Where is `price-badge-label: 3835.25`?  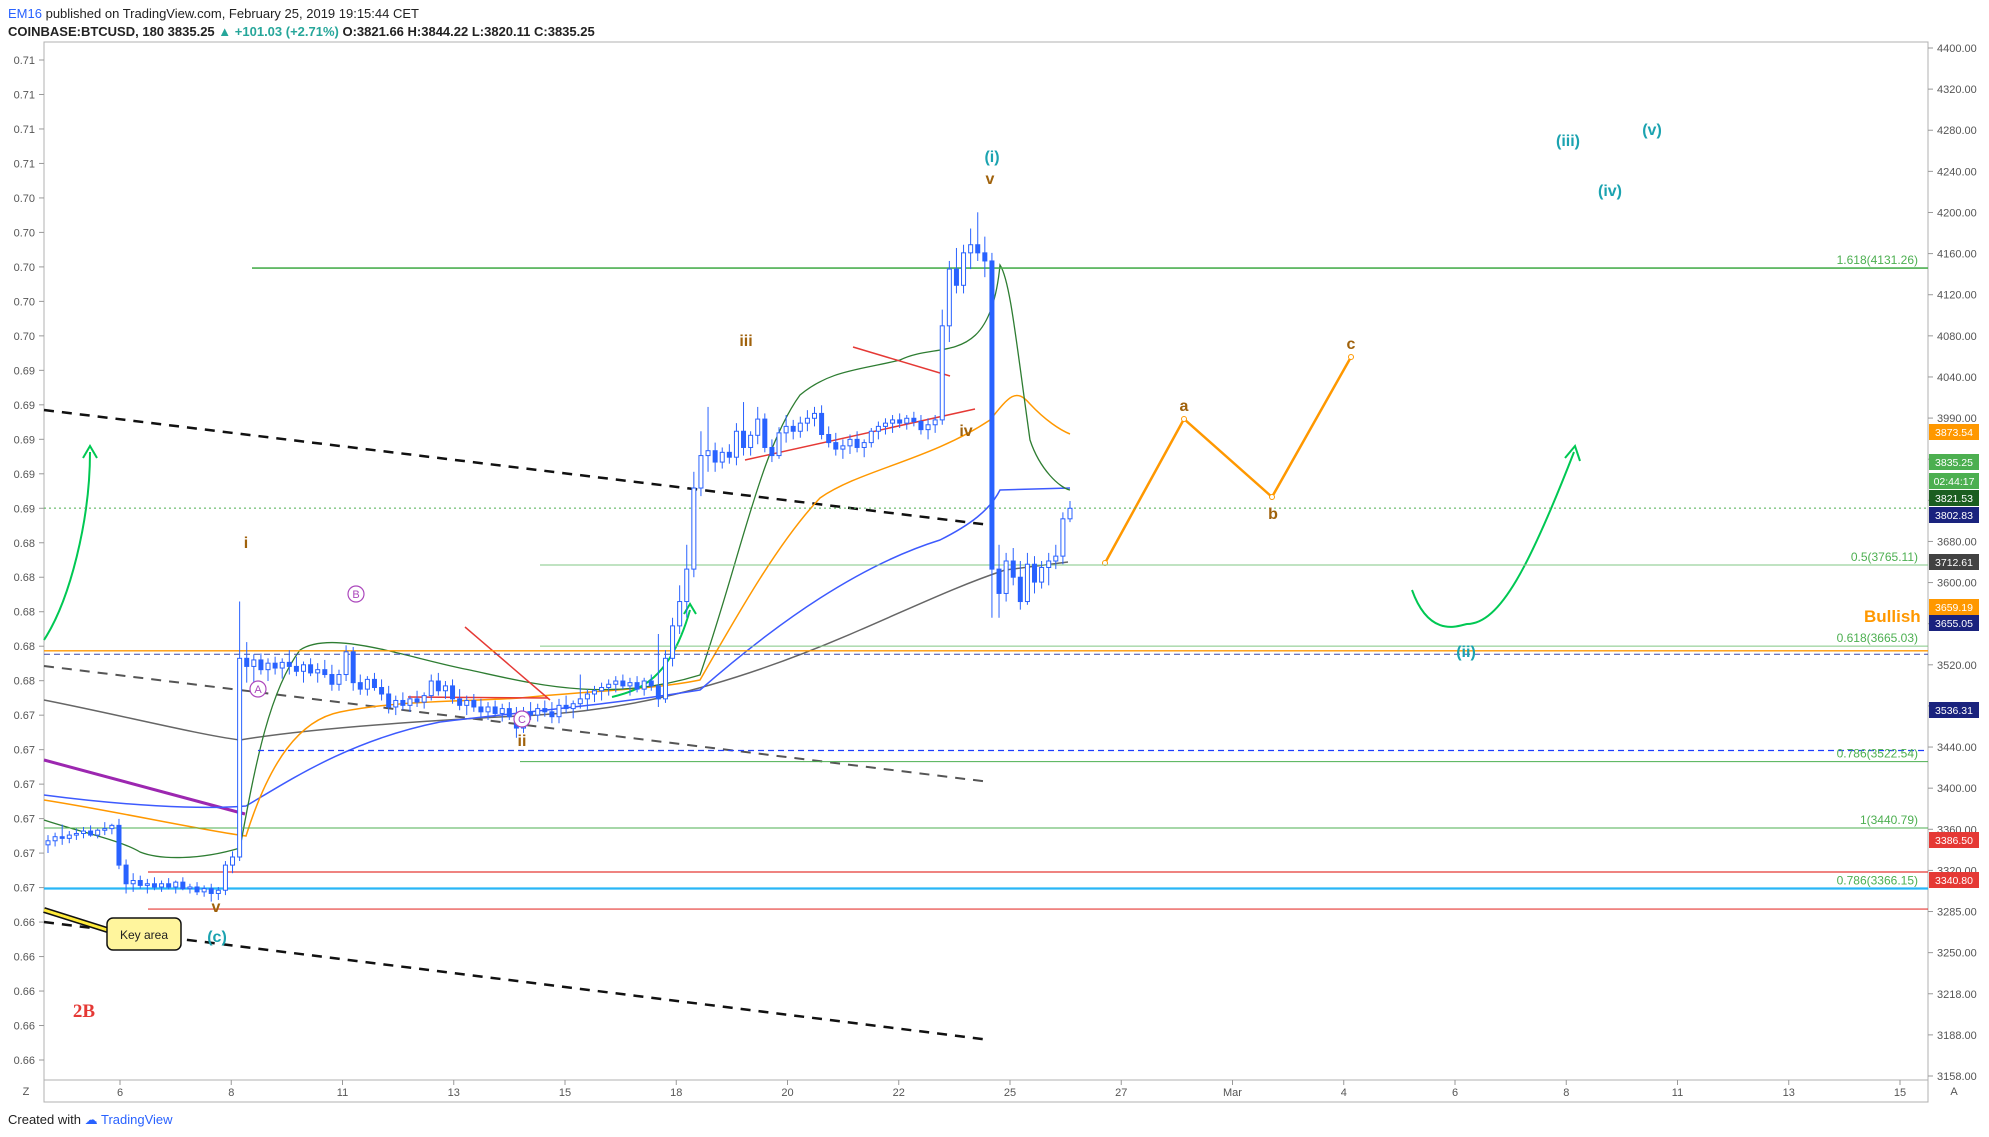
price-badge-label: 3835.25 is located at coordinates (1954, 463).